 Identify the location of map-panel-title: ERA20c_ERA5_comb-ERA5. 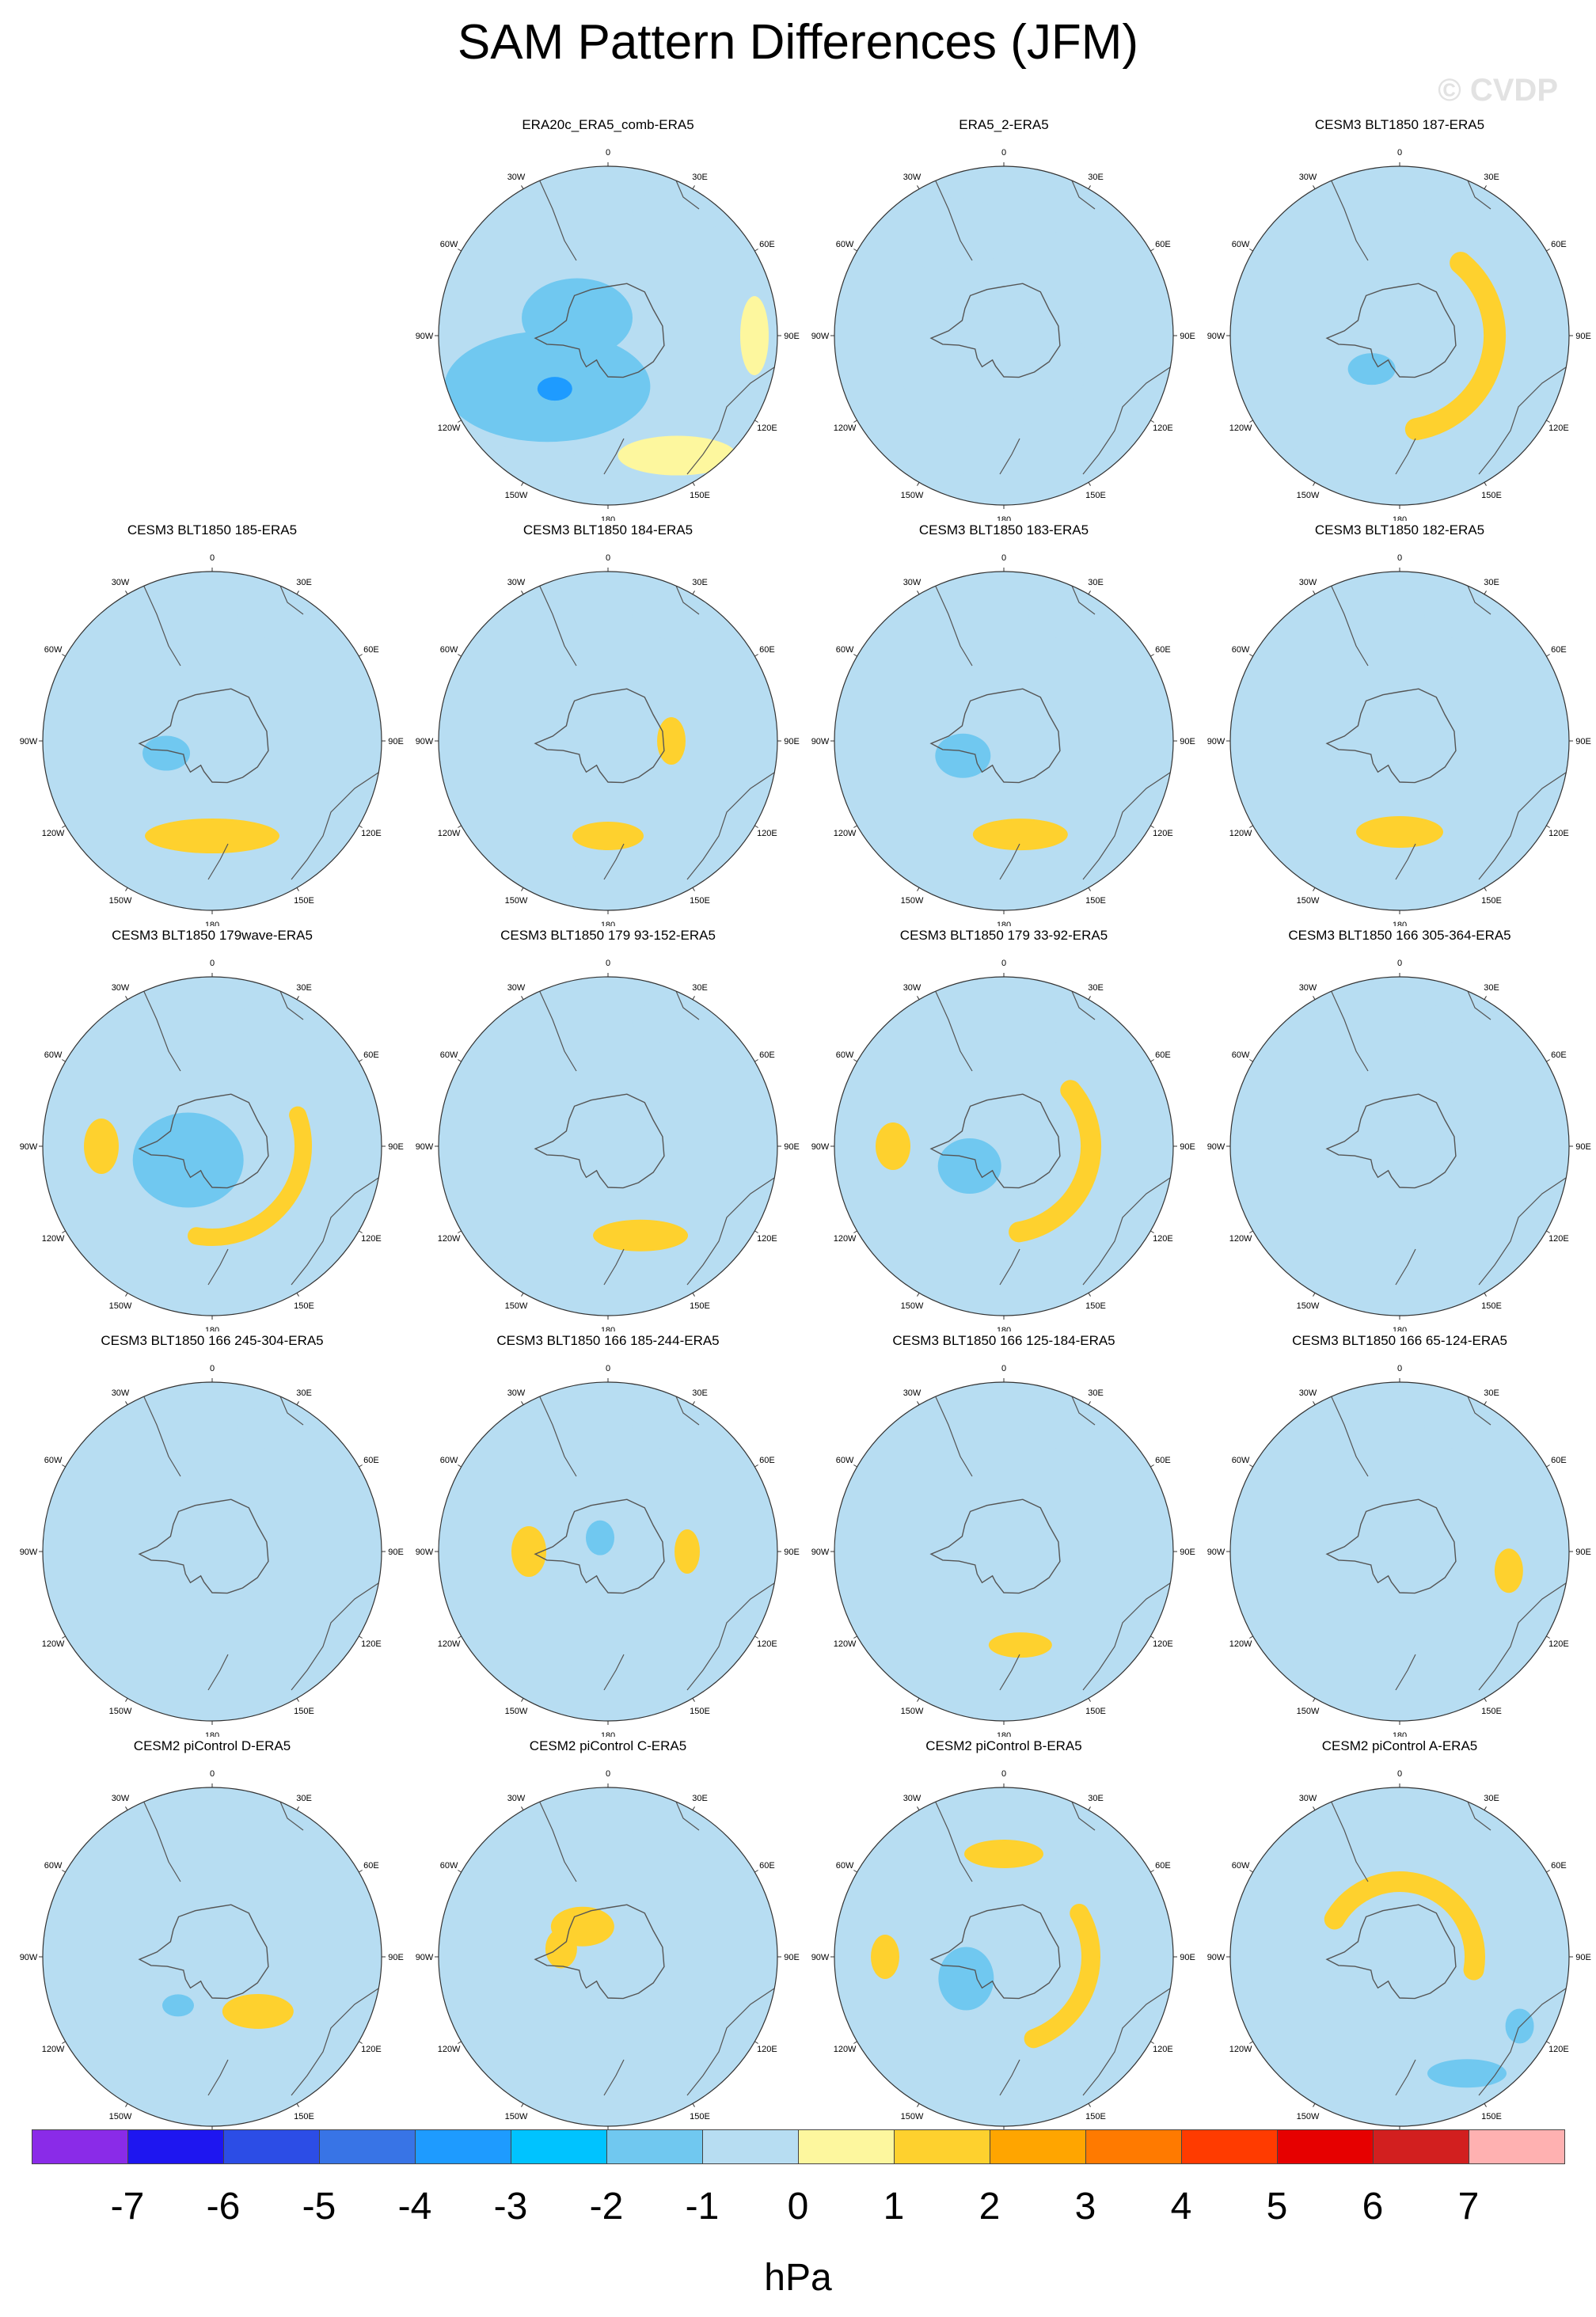
(608, 125).